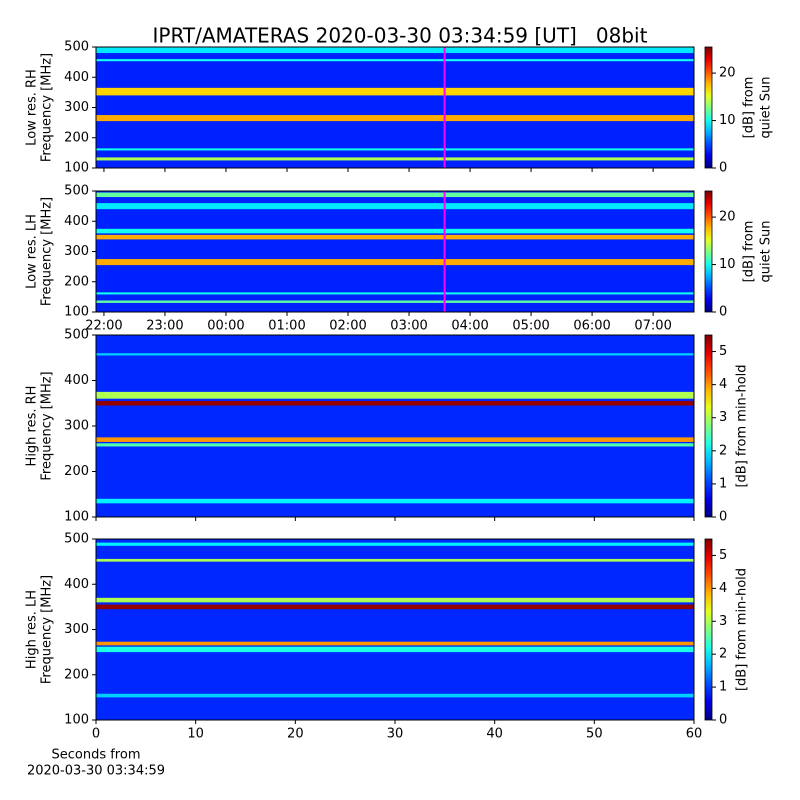 This screenshot has width=800, height=800. I want to click on x-tick-label: 10, so click(195, 734).